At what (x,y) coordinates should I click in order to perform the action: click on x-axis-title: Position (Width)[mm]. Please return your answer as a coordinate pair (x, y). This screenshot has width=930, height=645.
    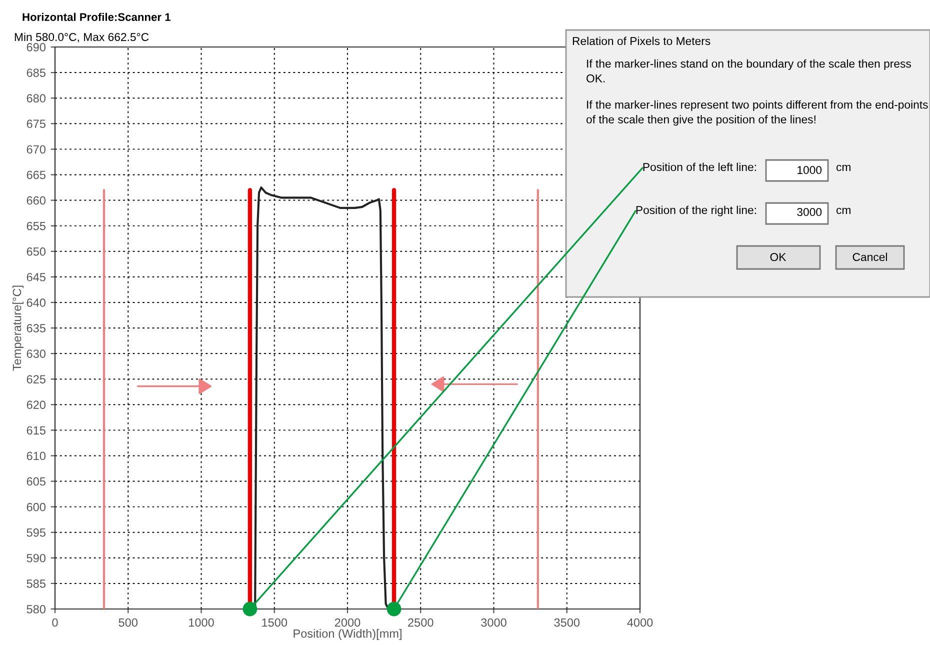
    Looking at the image, I should click on (348, 634).